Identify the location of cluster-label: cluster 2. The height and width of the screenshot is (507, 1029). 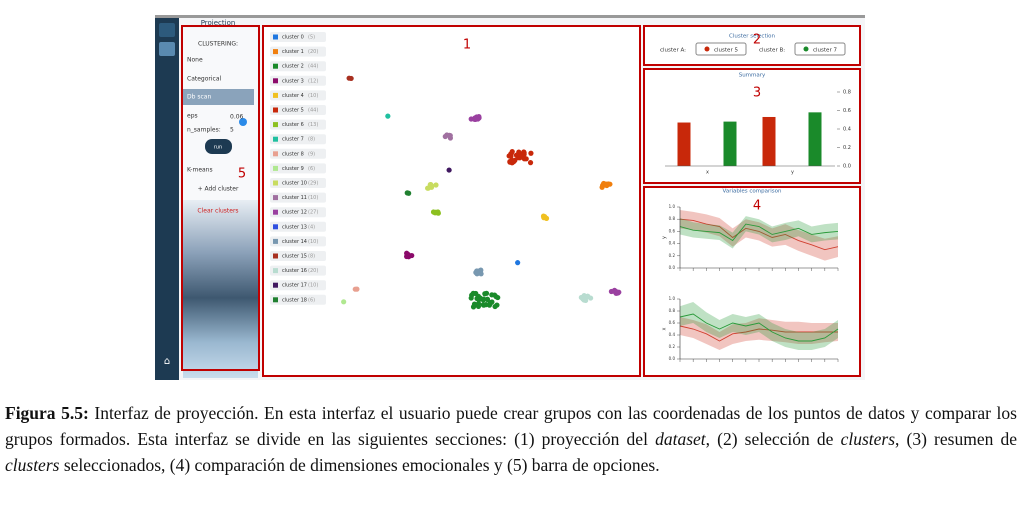
(293, 67).